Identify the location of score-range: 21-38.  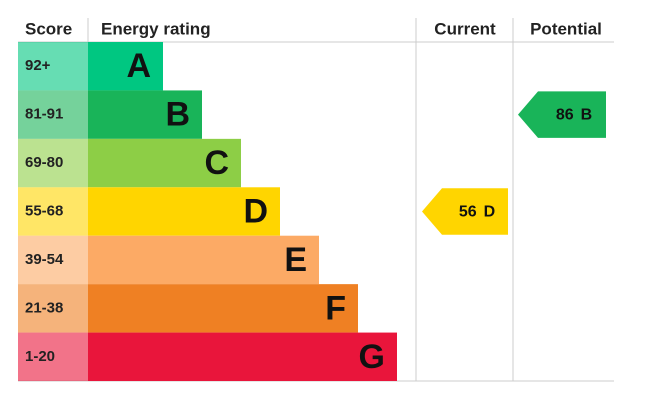
(44, 307).